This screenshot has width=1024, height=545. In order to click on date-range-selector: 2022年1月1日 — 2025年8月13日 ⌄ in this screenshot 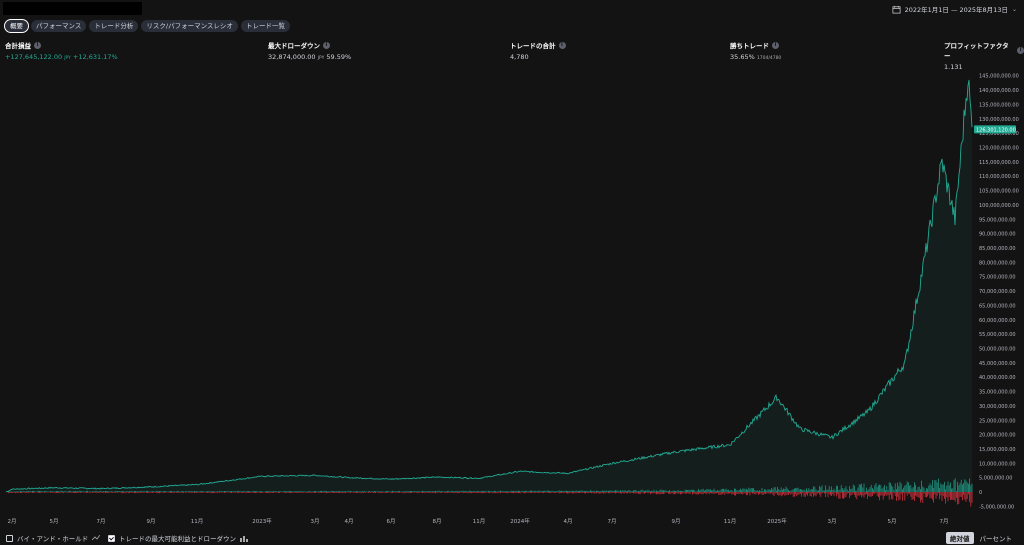, I will do `click(954, 9)`.